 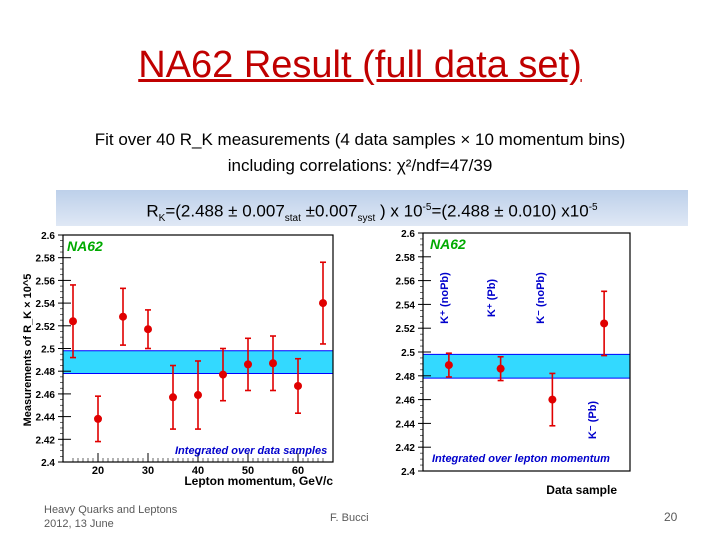 I want to click on band-unit: ) x 10, so click(x=399, y=211).